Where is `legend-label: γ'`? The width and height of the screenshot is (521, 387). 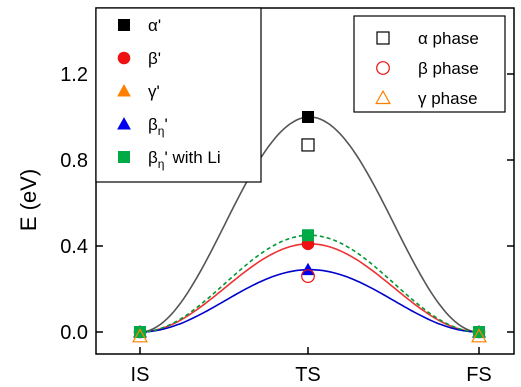 legend-label: γ' is located at coordinates (154, 91).